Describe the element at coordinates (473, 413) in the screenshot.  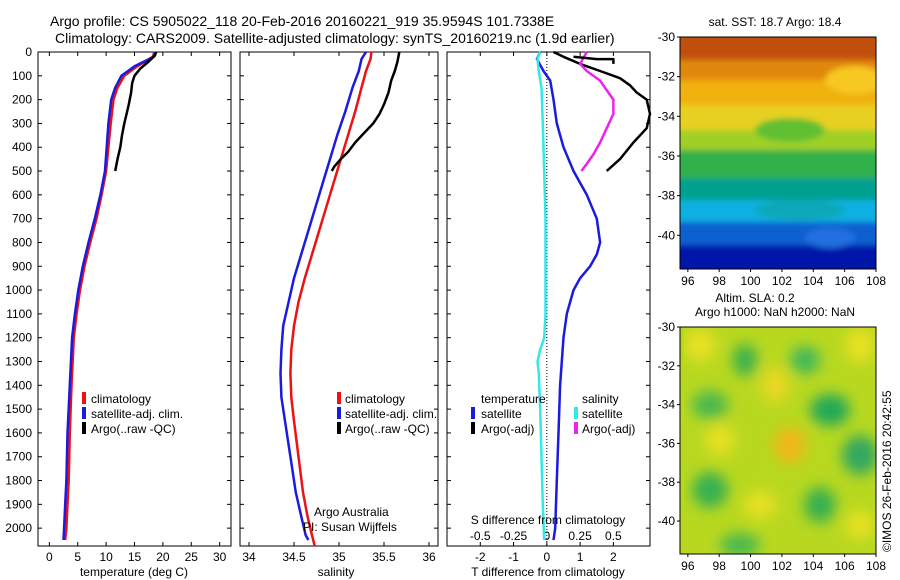
I see `legend-swatch-temp-satellite` at that location.